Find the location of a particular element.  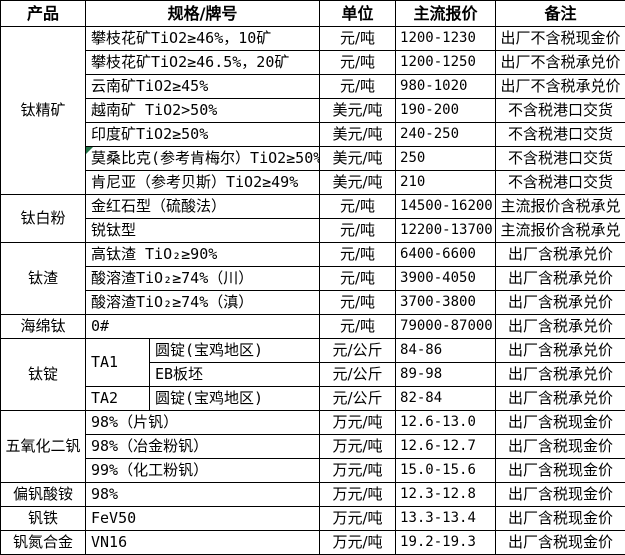

spec-cell: TA2 is located at coordinates (118, 399).